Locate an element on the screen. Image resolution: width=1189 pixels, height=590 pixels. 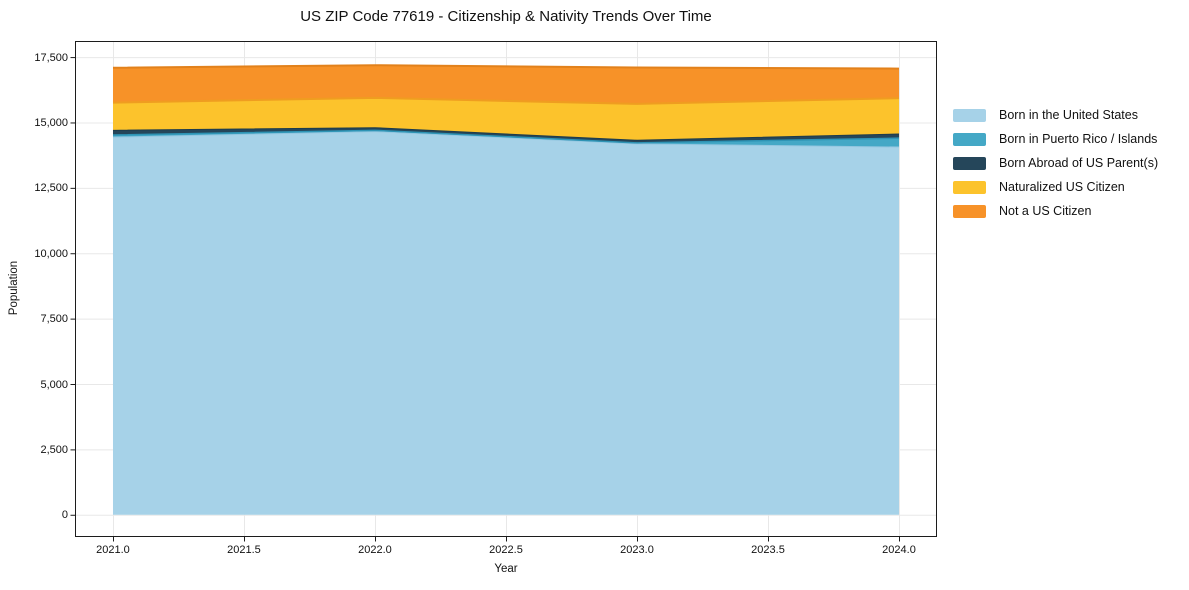
legend-item: Not a US Citizen is located at coordinates (1055, 211).